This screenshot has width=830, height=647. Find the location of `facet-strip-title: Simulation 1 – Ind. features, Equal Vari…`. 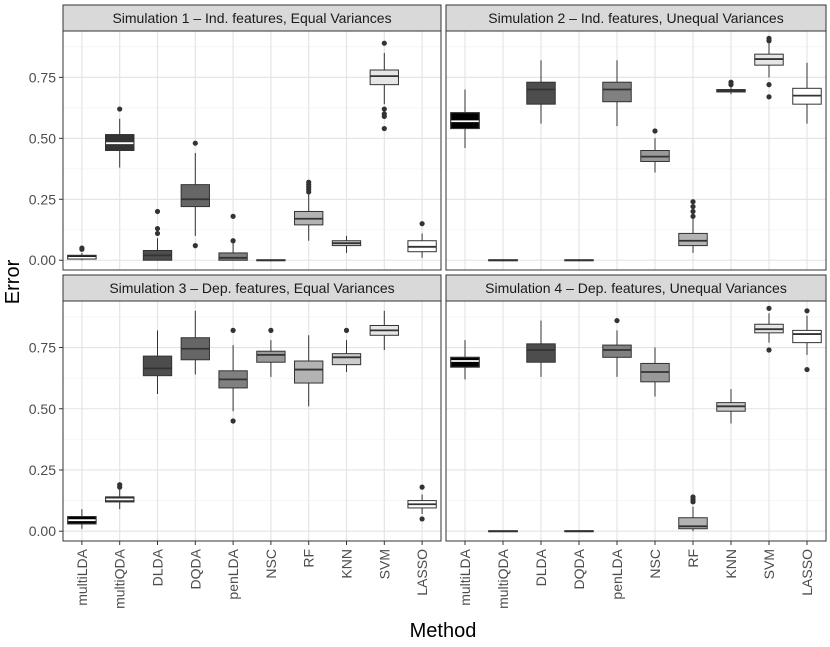

facet-strip-title: Simulation 1 – Ind. features, Equal Vari… is located at coordinates (251, 18).